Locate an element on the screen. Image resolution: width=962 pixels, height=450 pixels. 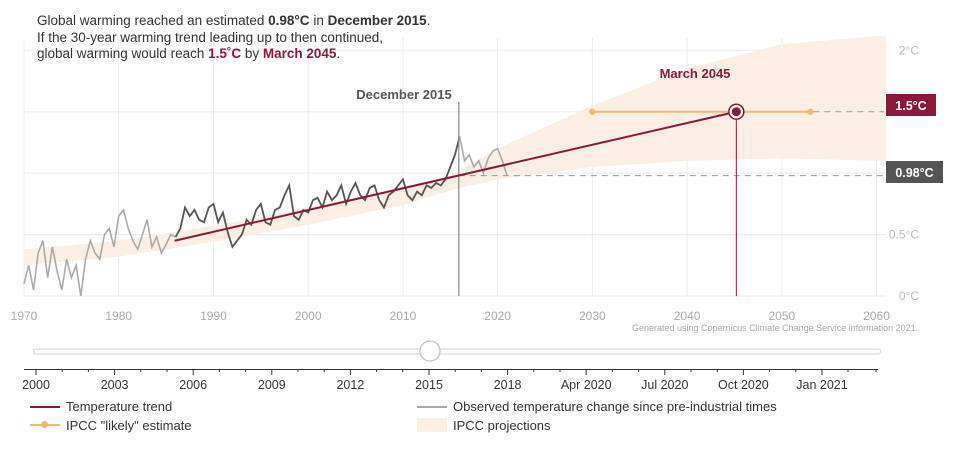
x-tick-label: 2030 is located at coordinates (592, 316).